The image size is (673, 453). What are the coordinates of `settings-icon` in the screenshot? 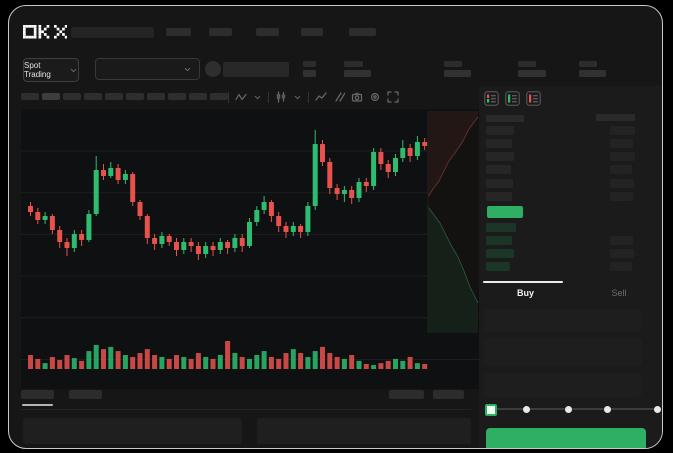 It's located at (375, 97).